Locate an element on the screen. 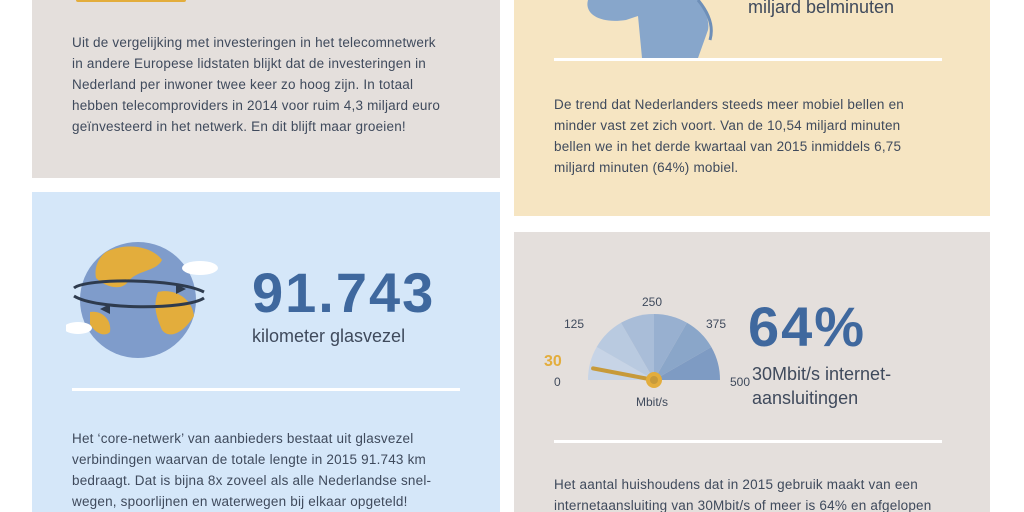 The height and width of the screenshot is (512, 1024). fiber-number: 91.743 is located at coordinates (344, 292).